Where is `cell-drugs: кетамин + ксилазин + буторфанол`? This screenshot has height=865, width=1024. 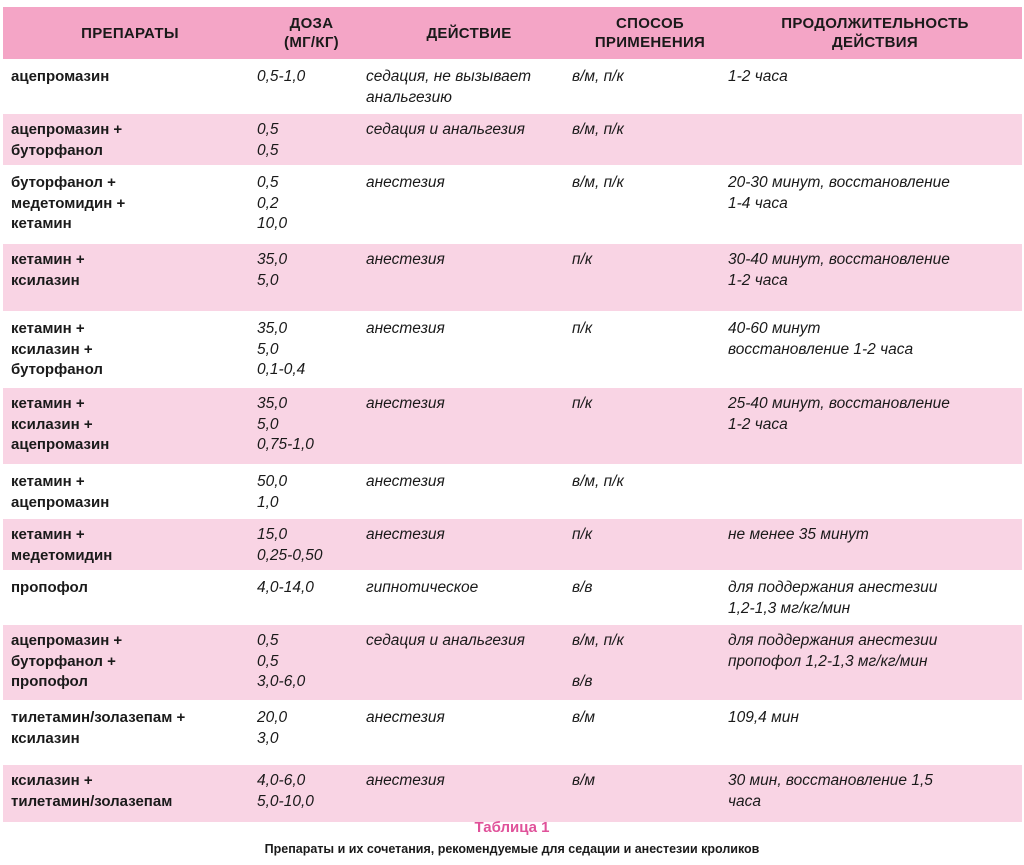 cell-drugs: кетамин + ксилазин + буторфанол is located at coordinates (130, 349).